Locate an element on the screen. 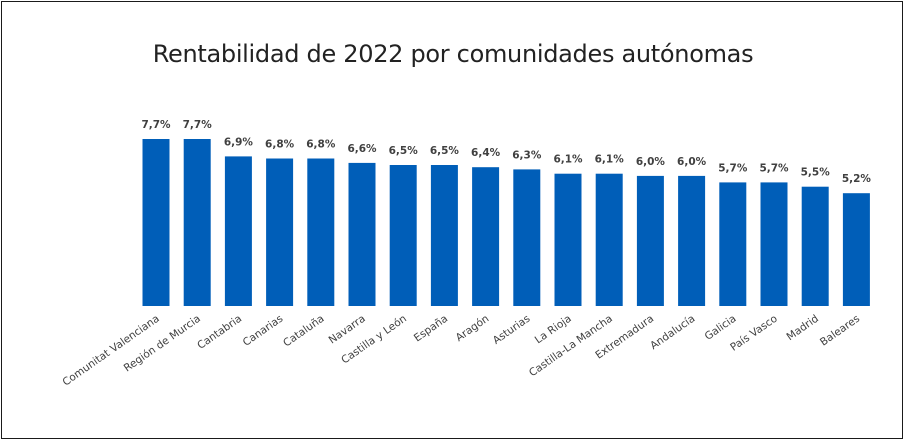 The width and height of the screenshot is (906, 441). data-label-8: 6,4% is located at coordinates (486, 153).